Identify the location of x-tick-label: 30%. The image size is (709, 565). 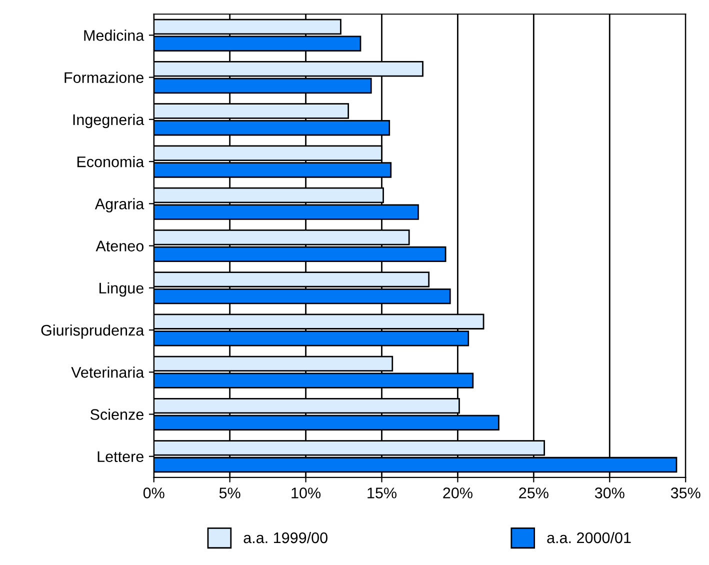
(609, 493).